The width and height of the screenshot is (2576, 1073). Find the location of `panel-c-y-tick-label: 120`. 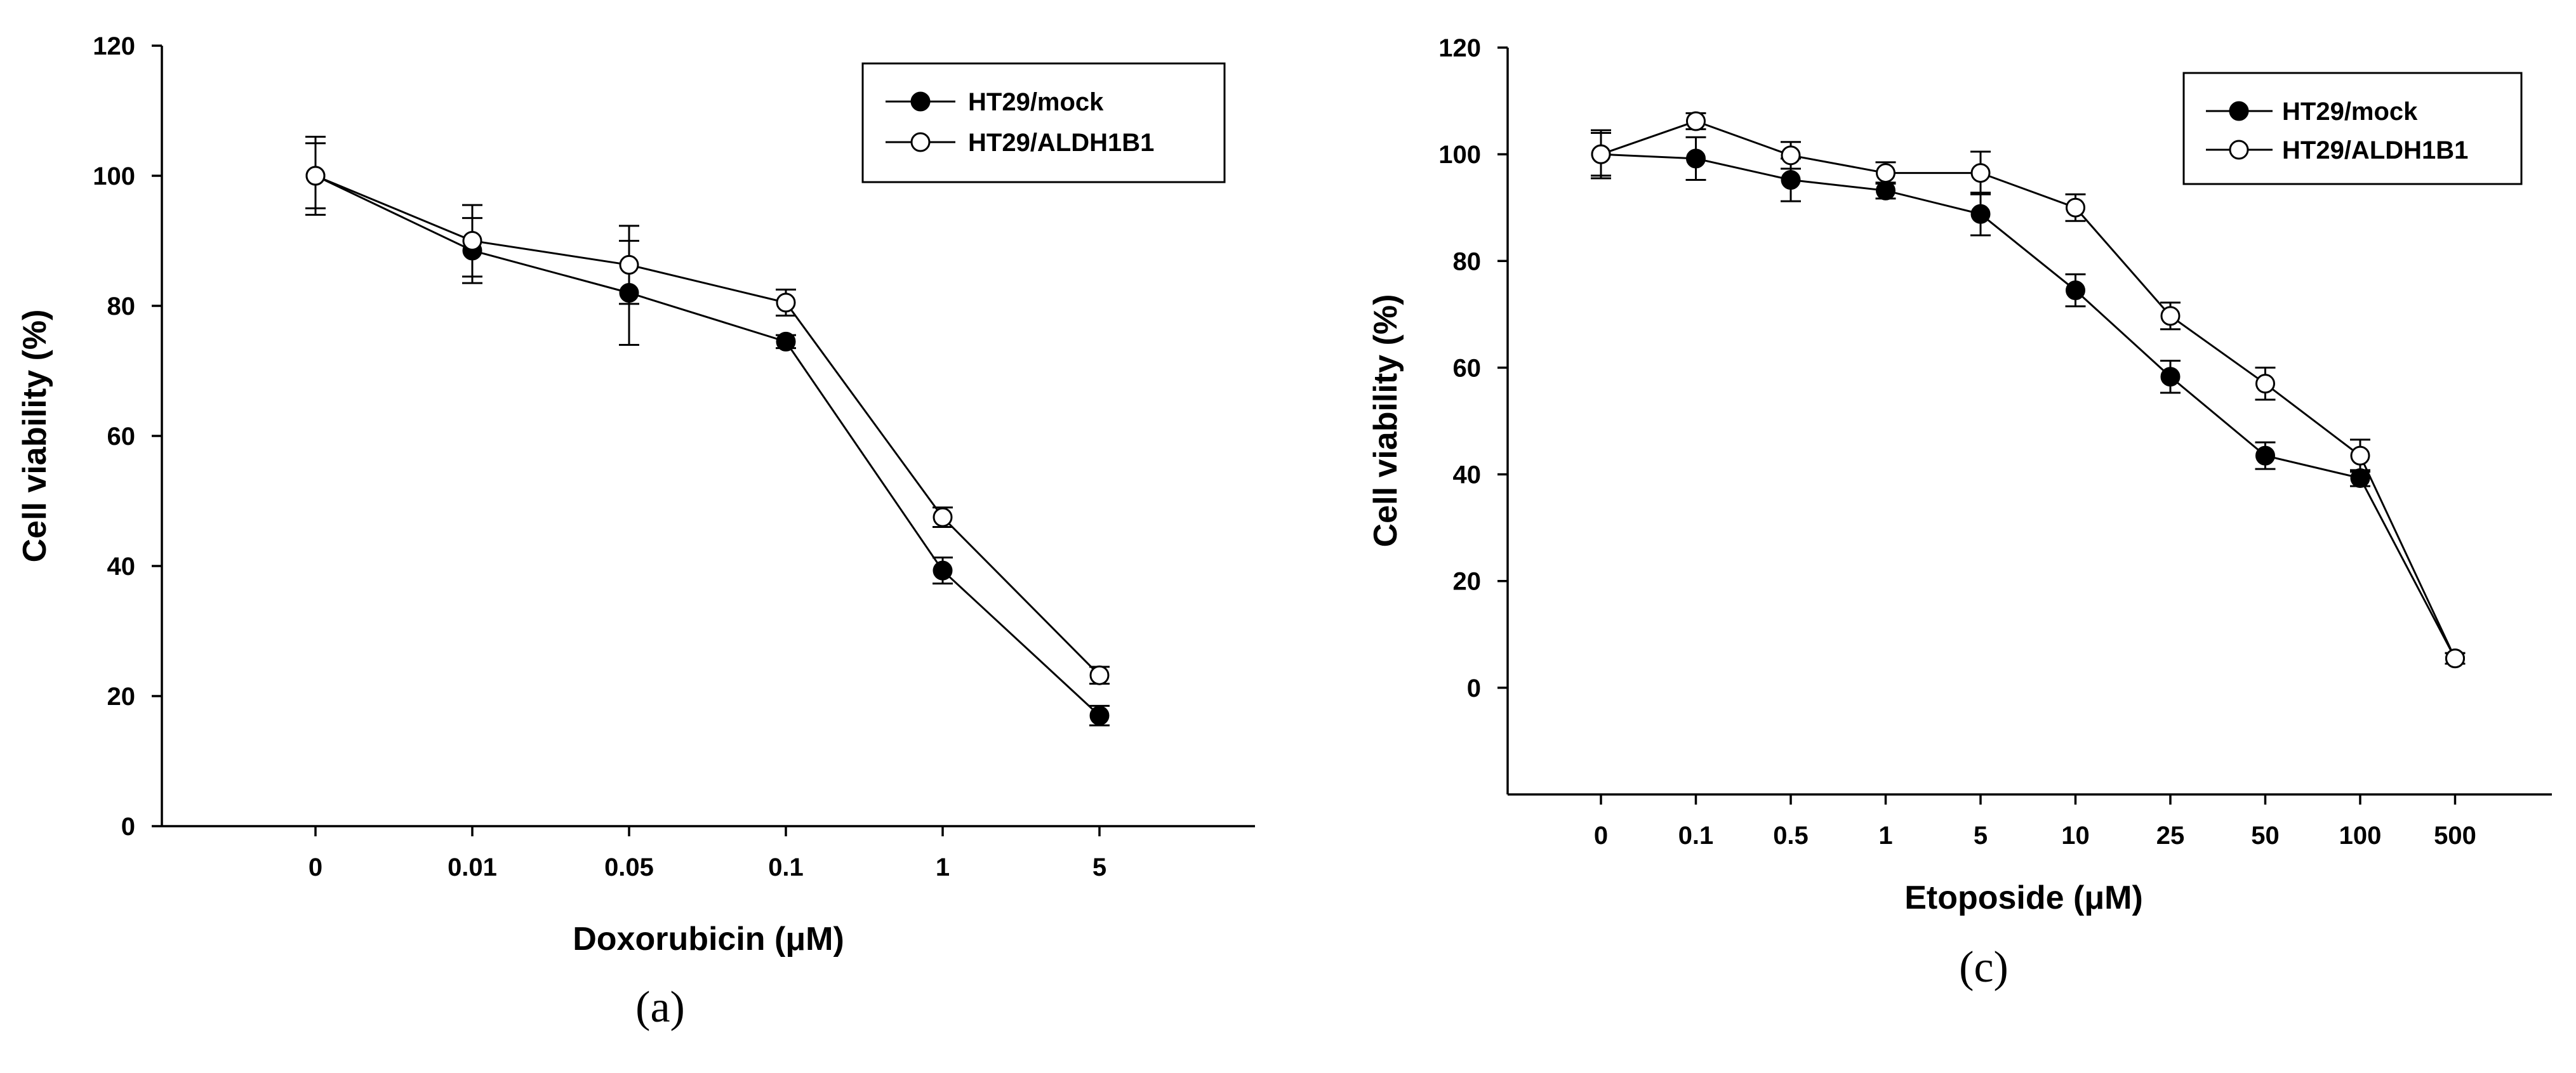

panel-c-y-tick-label: 120 is located at coordinates (1459, 48).